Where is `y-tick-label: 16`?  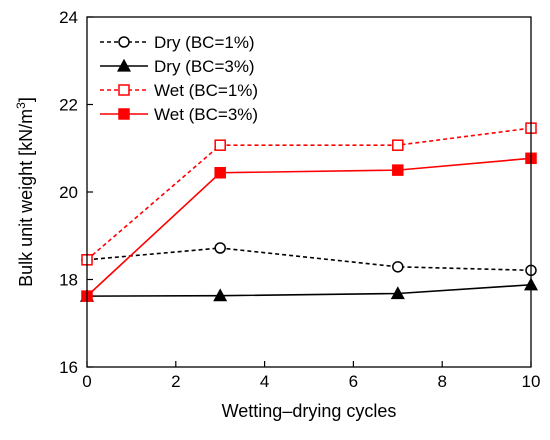
y-tick-label: 16 is located at coordinates (68, 367).